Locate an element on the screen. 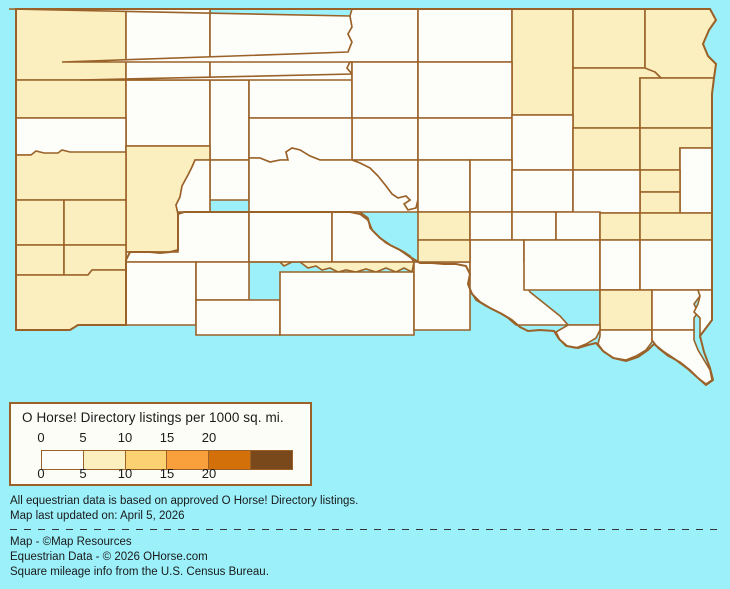  county-bennett is located at coordinates (238, 317).